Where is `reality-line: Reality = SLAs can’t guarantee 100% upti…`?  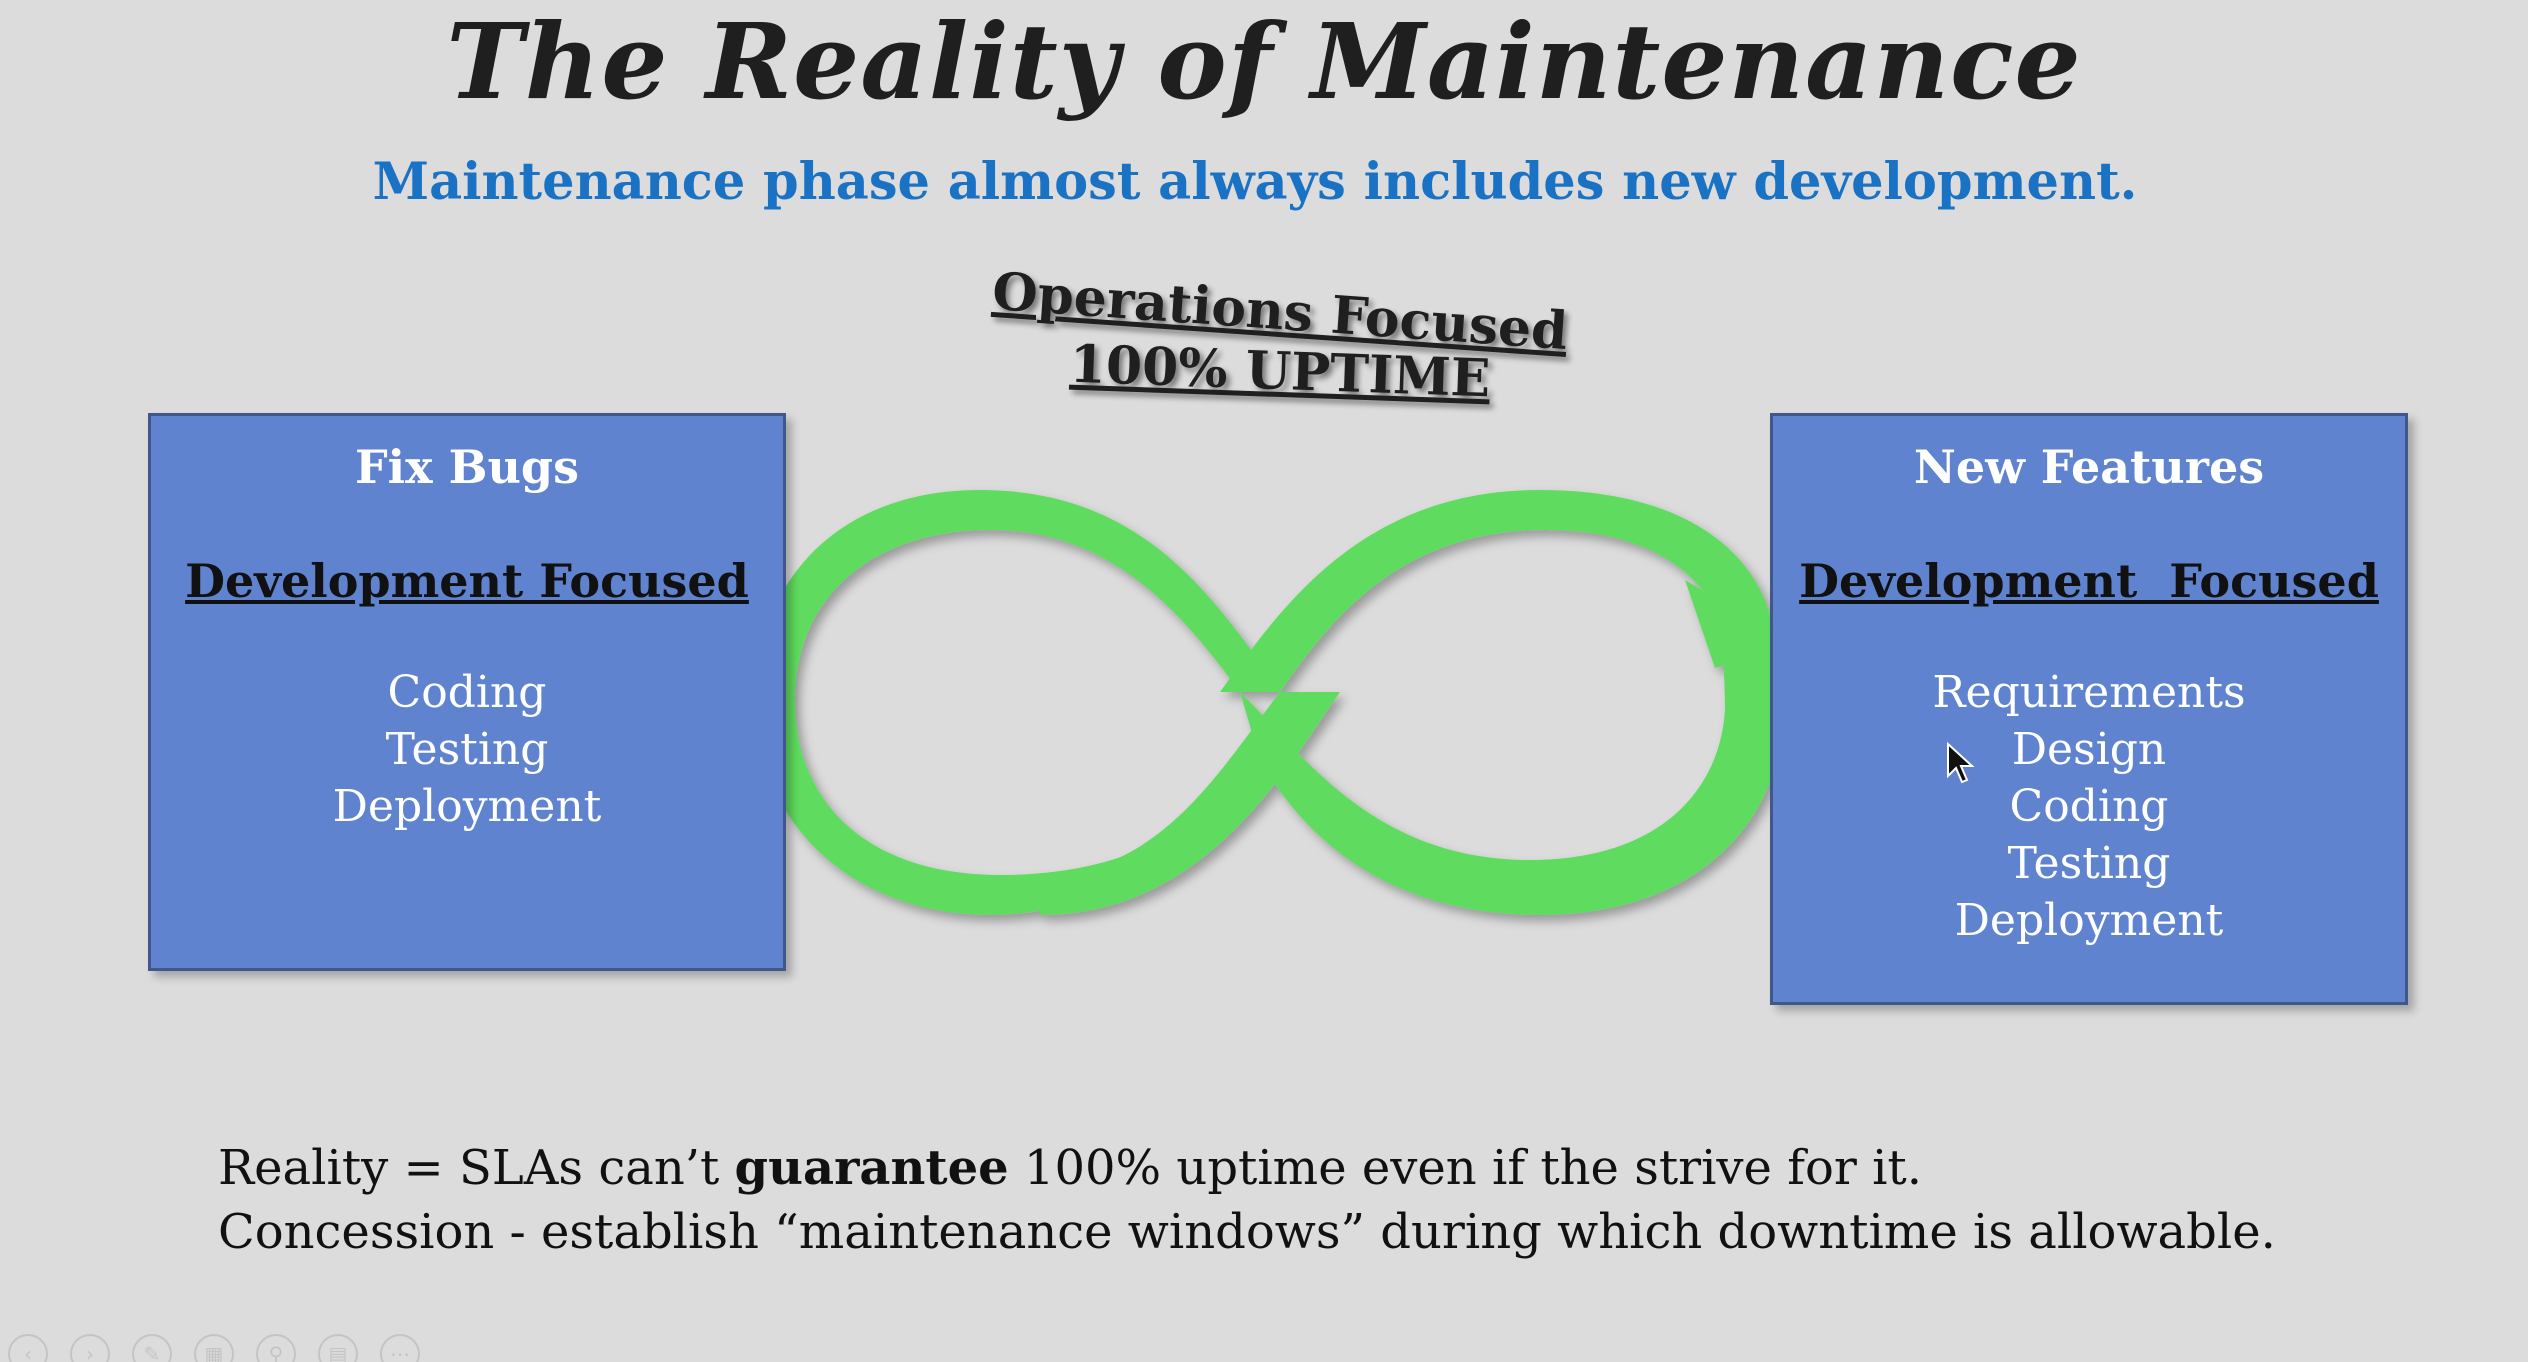 reality-line: Reality = SLAs can’t guarantee 100% upti… is located at coordinates (1247, 1168).